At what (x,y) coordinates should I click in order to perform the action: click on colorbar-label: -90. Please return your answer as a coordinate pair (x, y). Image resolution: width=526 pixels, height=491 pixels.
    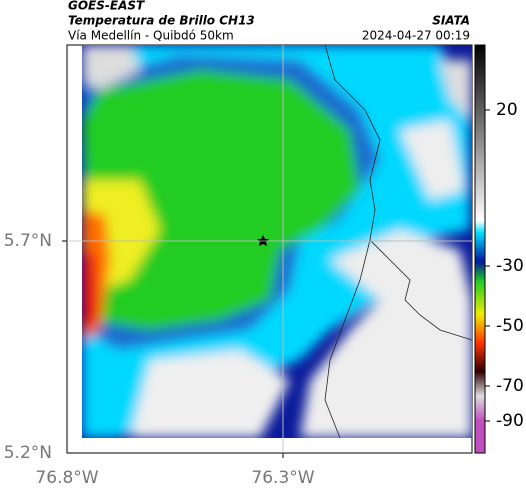
    Looking at the image, I should click on (510, 421).